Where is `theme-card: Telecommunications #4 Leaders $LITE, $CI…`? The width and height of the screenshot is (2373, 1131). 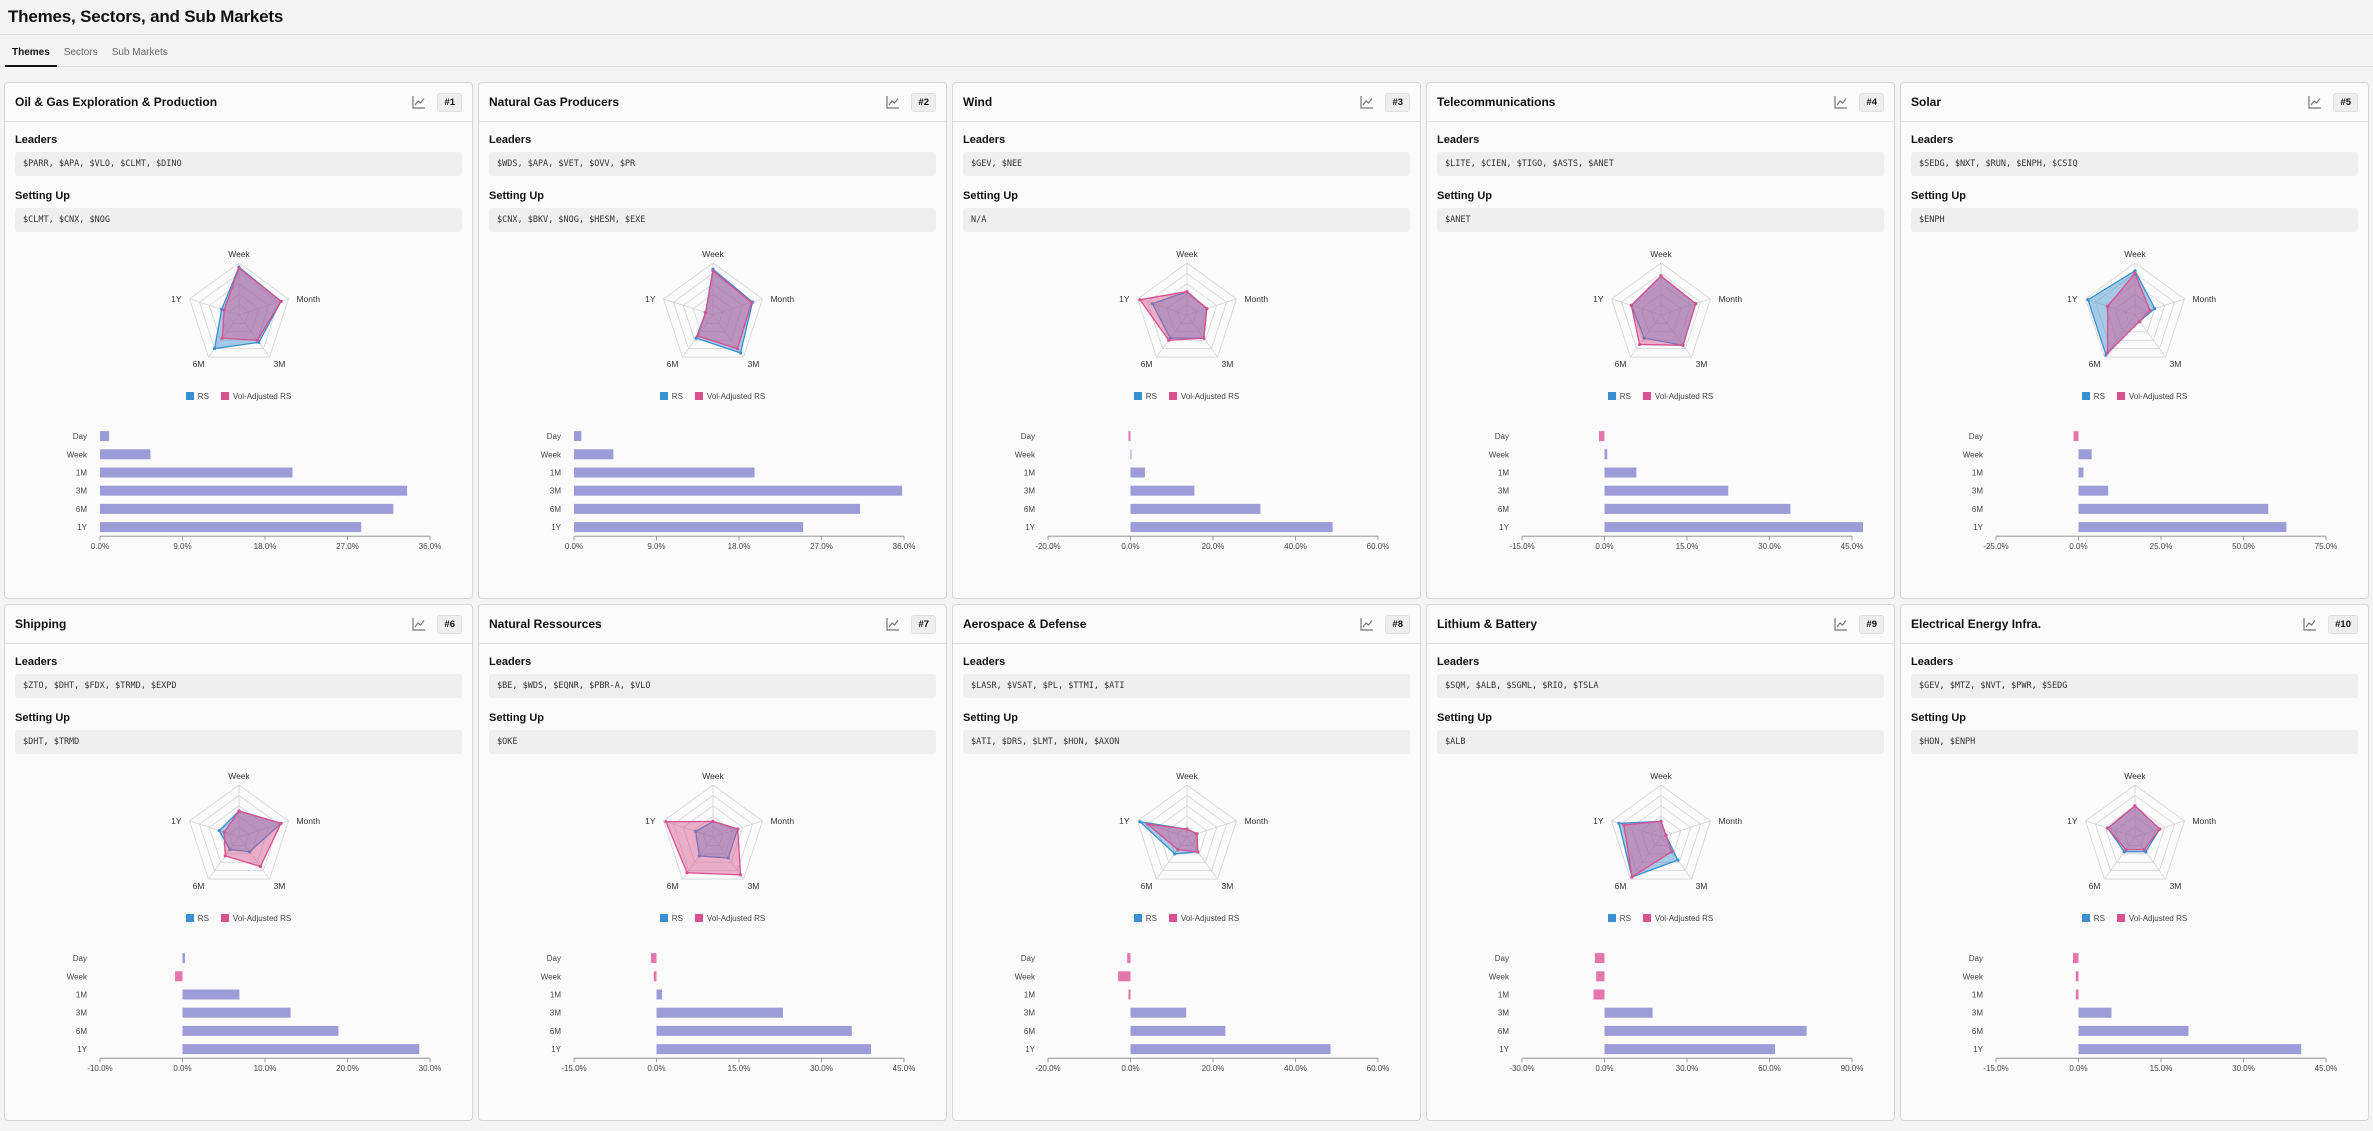
theme-card: Telecommunications #4 Leaders $LITE, $CI… is located at coordinates (1660, 340).